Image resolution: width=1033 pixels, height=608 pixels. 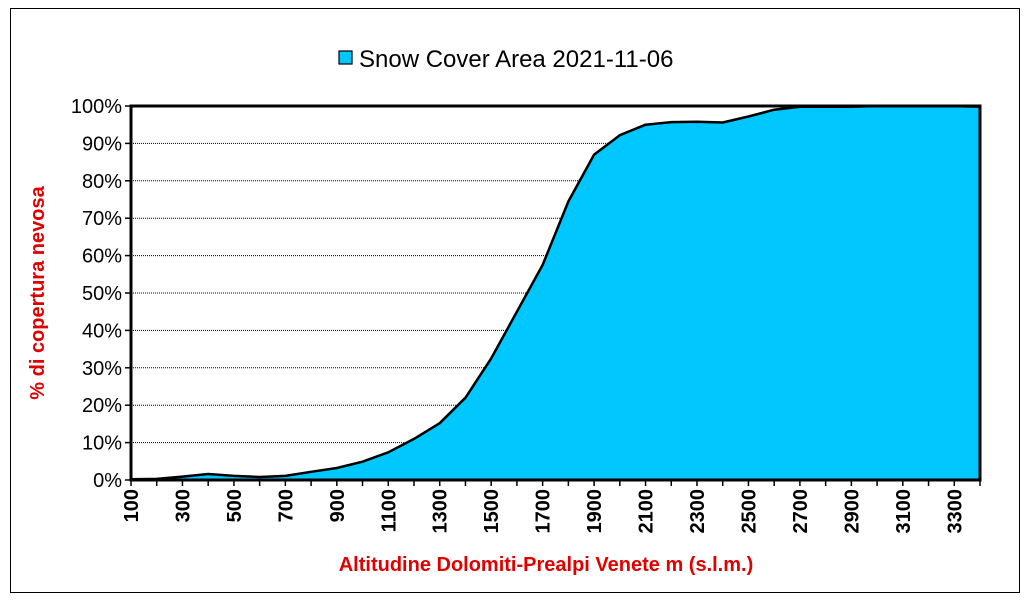 I want to click on y-tick-label: 50%, so click(x=102, y=294).